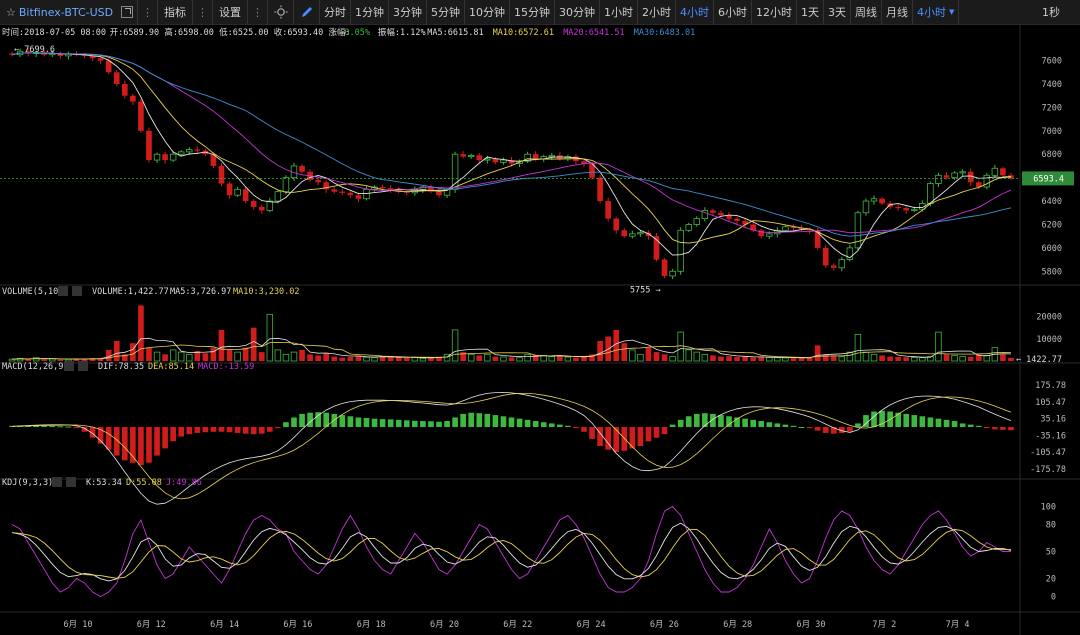 The height and width of the screenshot is (635, 1080). I want to click on period-tab: 1分钟, so click(370, 12).